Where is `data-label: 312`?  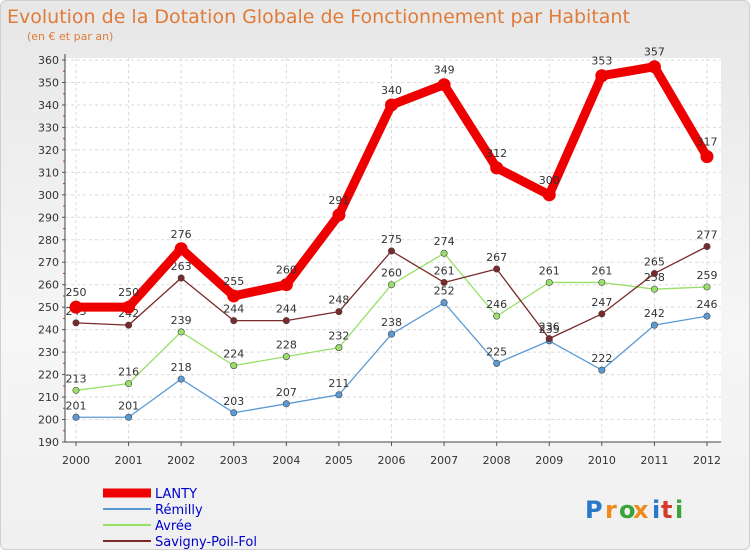 data-label: 312 is located at coordinates (496, 153).